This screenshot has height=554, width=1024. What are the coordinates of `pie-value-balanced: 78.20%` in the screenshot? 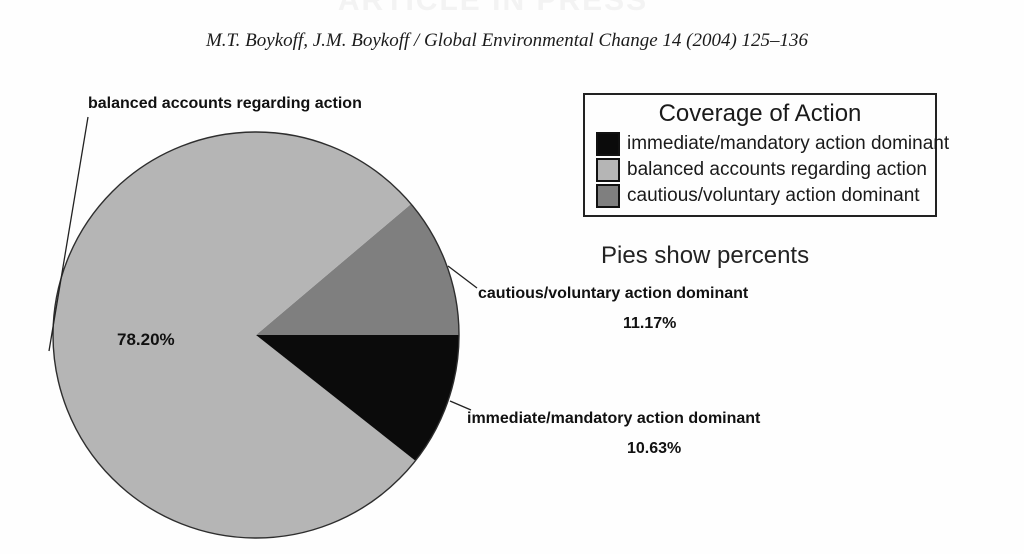 It's located at (146, 339).